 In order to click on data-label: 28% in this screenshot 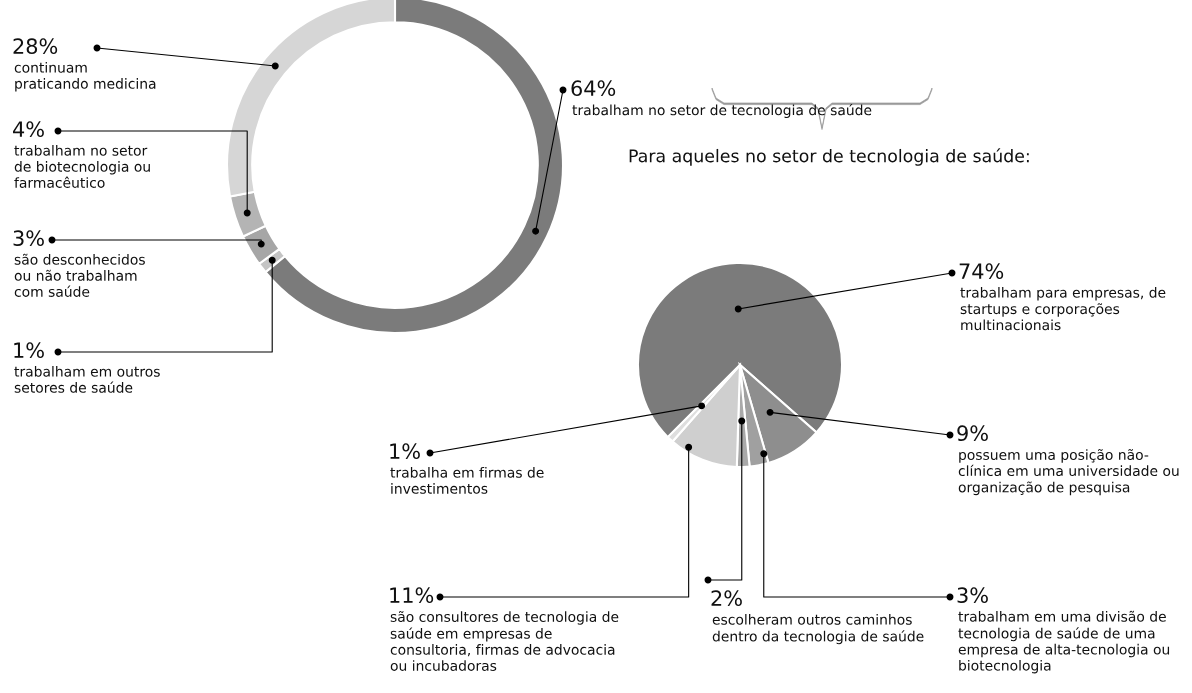, I will do `click(35, 46)`.